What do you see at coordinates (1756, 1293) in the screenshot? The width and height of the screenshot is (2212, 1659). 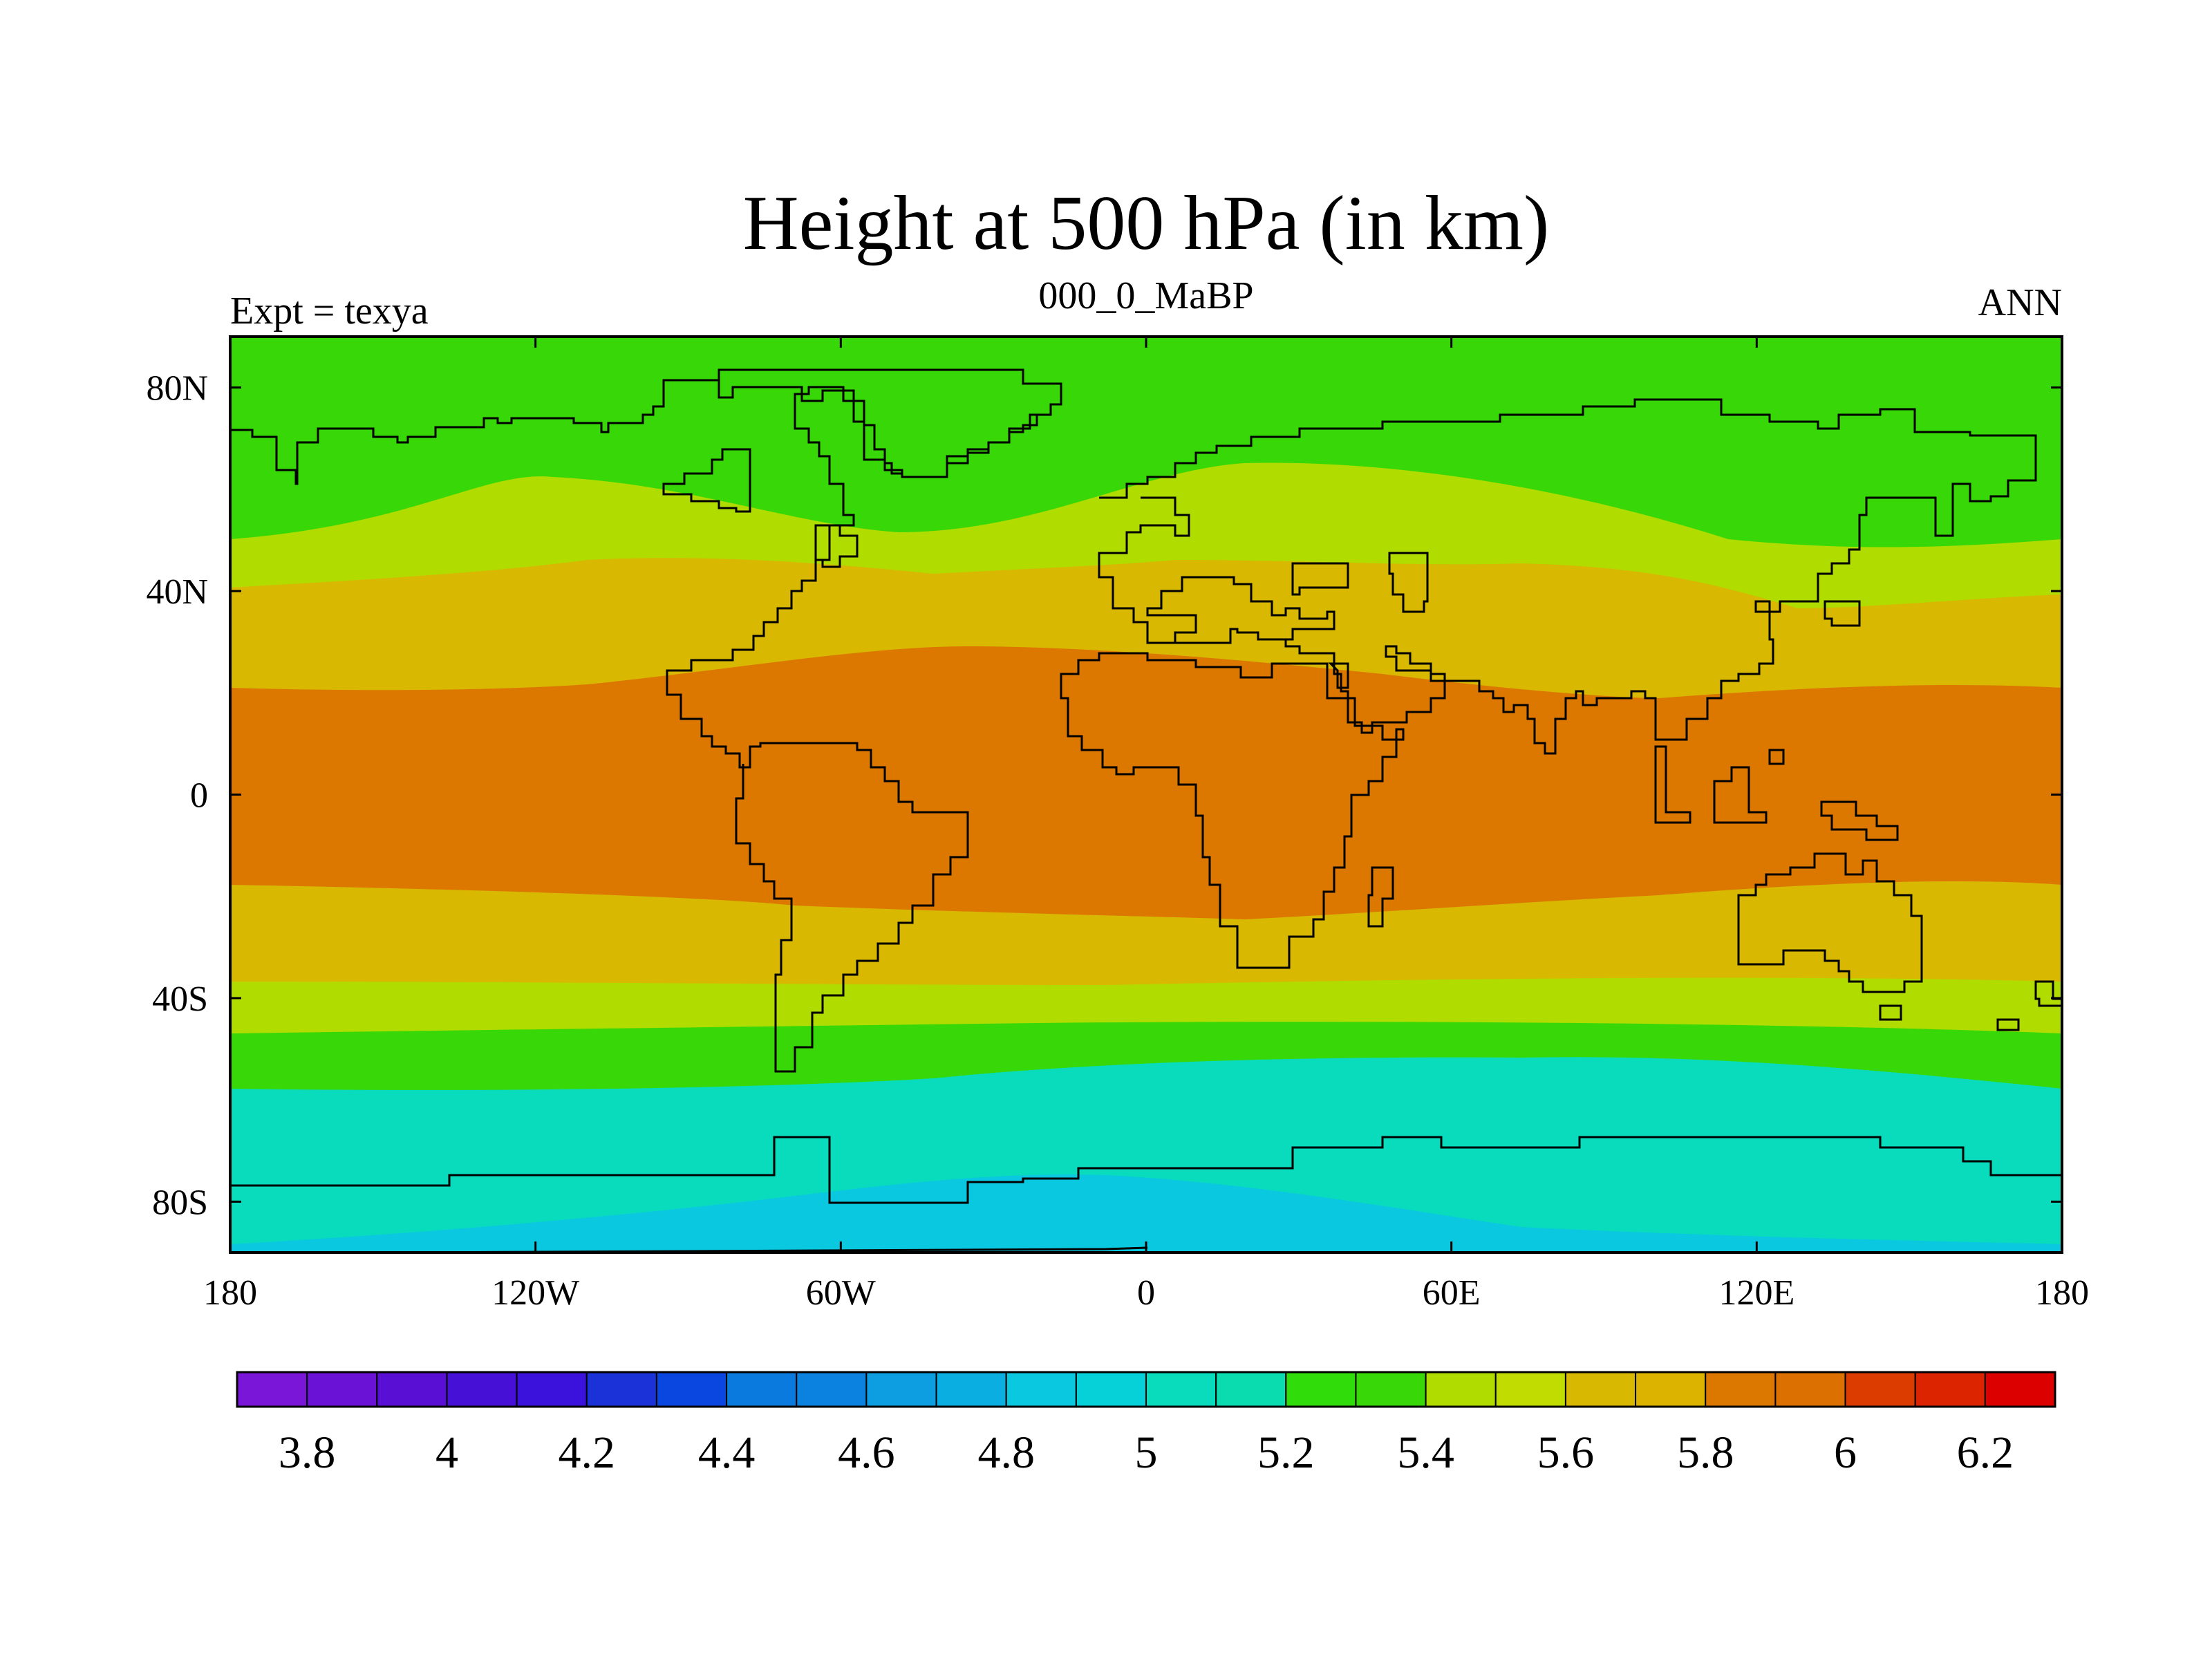 I see `x-tick-label: 120E` at bounding box center [1756, 1293].